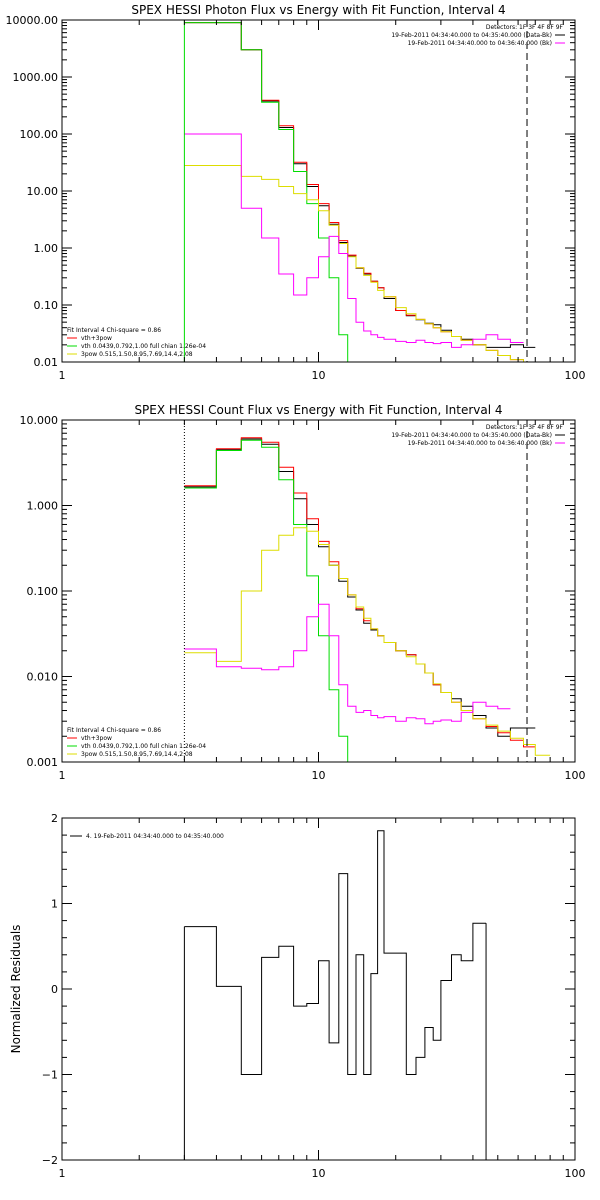 Image resolution: width=600 pixels, height=1200 pixels. What do you see at coordinates (46, 248) in the screenshot?
I see `y-tick-label: 1.00` at bounding box center [46, 248].